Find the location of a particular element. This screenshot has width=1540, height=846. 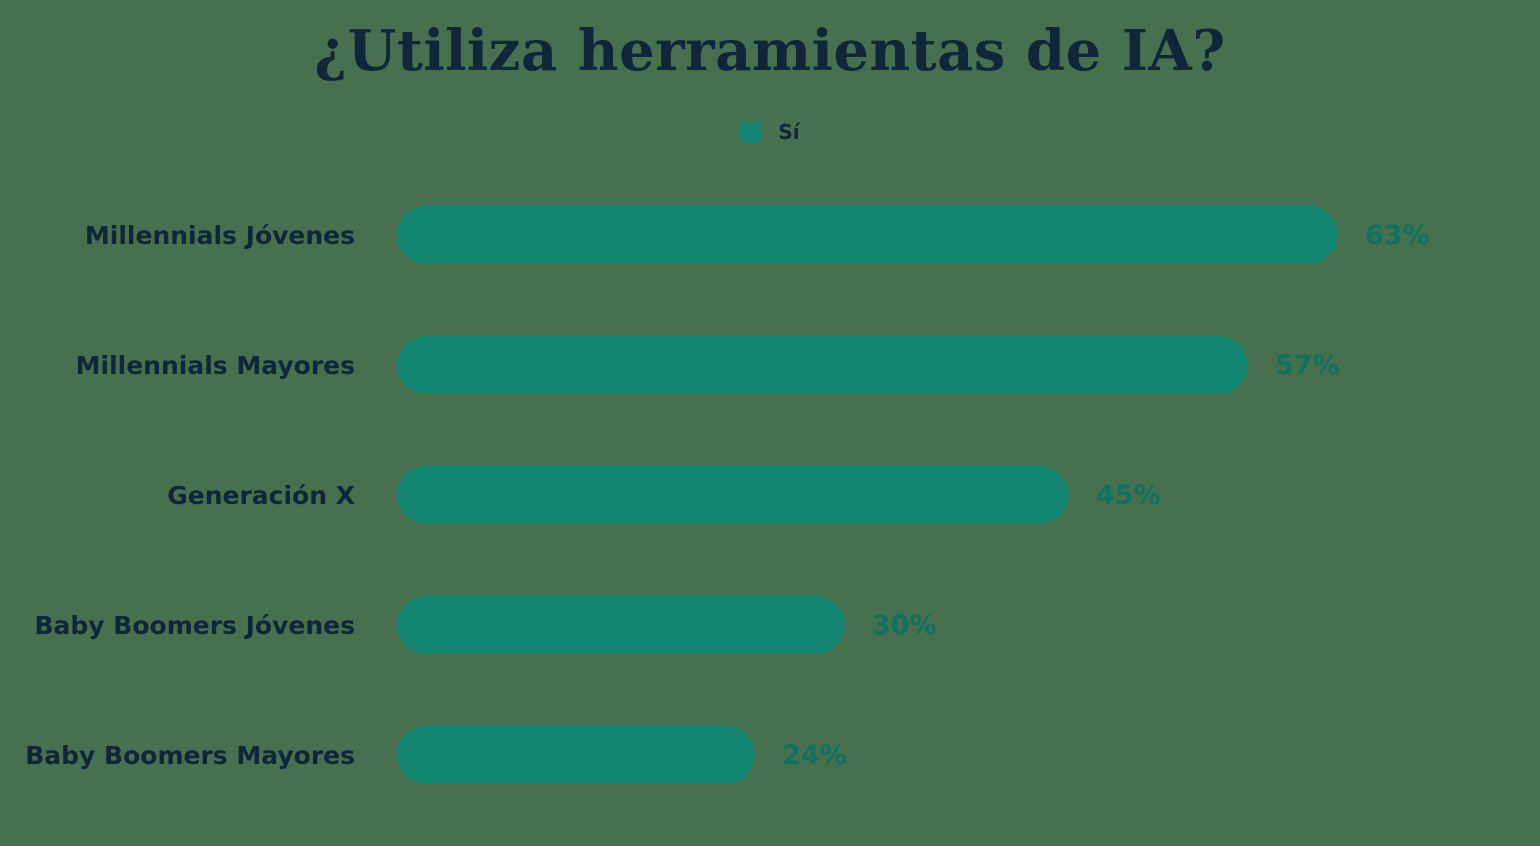

value-label: 24% is located at coordinates (814, 755).